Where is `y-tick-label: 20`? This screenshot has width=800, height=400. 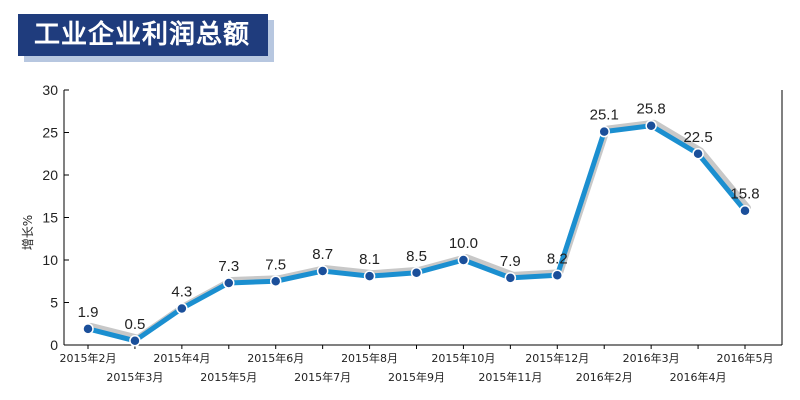 y-tick-label: 20 is located at coordinates (50, 175).